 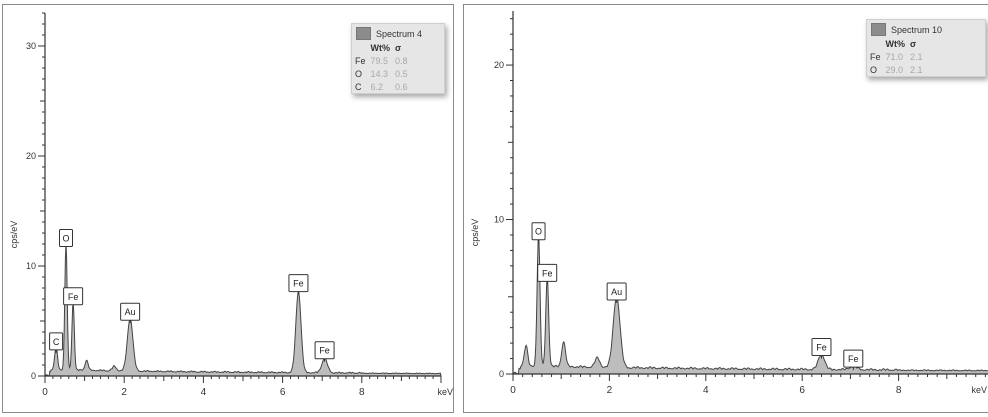 What do you see at coordinates (401, 60) in the screenshot?
I see `sigma-value: 0.8` at bounding box center [401, 60].